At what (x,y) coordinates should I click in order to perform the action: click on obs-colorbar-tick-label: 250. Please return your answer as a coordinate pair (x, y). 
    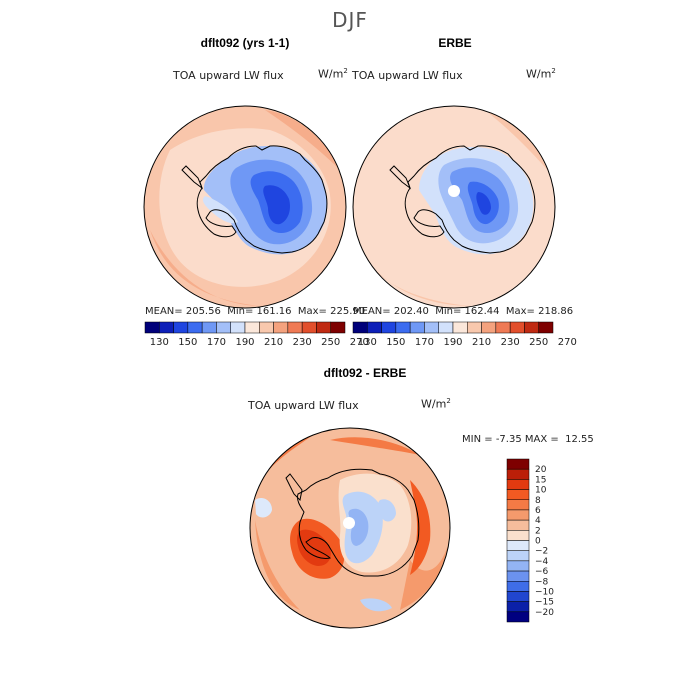
    Looking at the image, I should click on (538, 342).